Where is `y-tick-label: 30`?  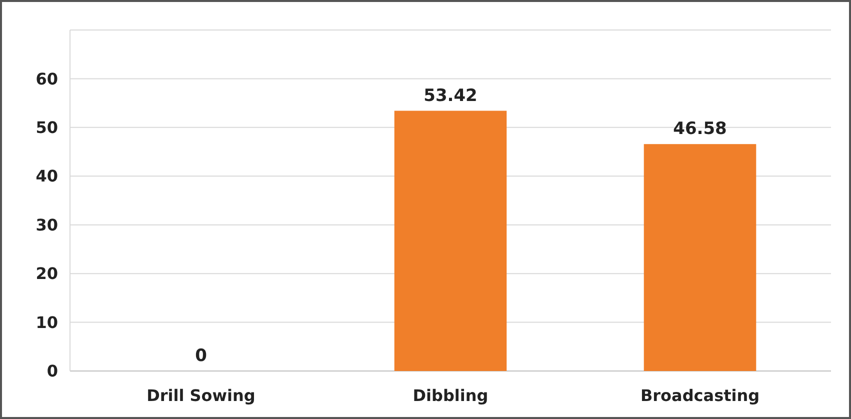
y-tick-label: 30 is located at coordinates (47, 224).